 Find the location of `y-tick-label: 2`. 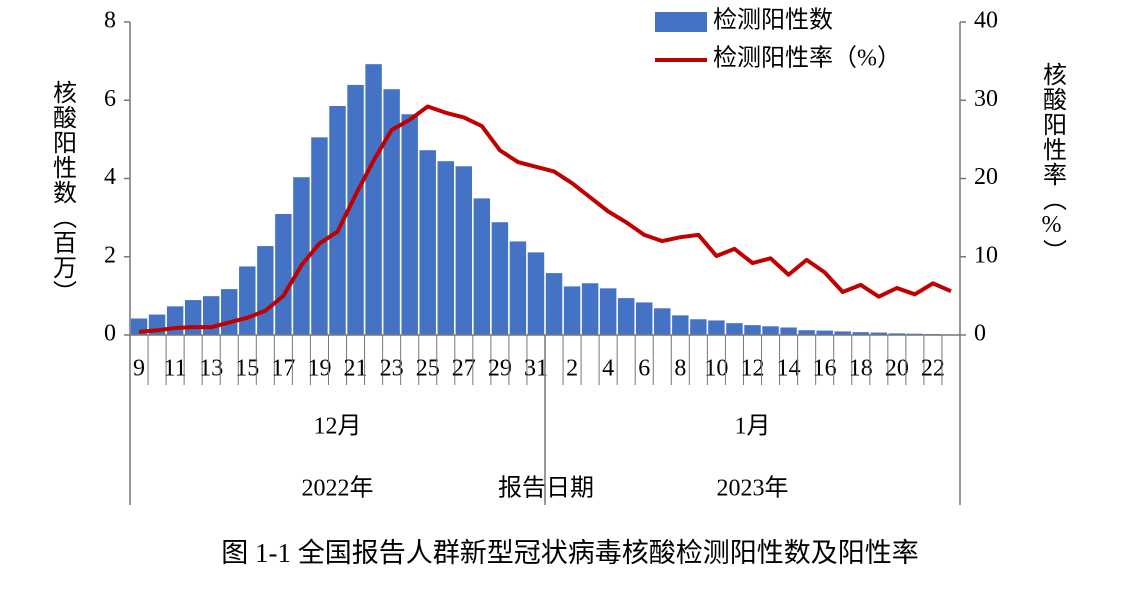

y-tick-label: 2 is located at coordinates (110, 255).